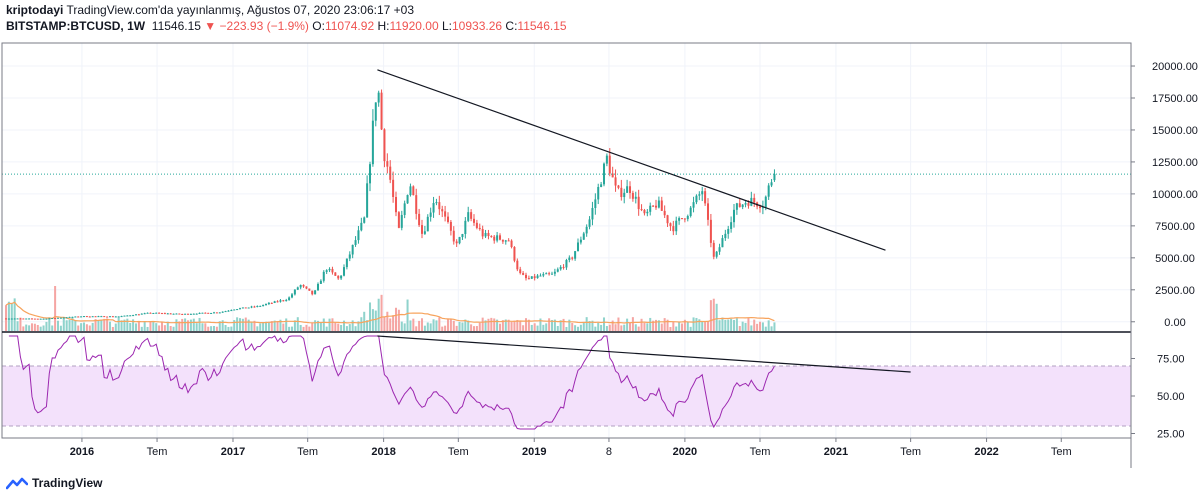 The height and width of the screenshot is (500, 1200). What do you see at coordinates (76, 26) in the screenshot?
I see `symbol-name: BITSTAMP:BTCUSD, 1W` at bounding box center [76, 26].